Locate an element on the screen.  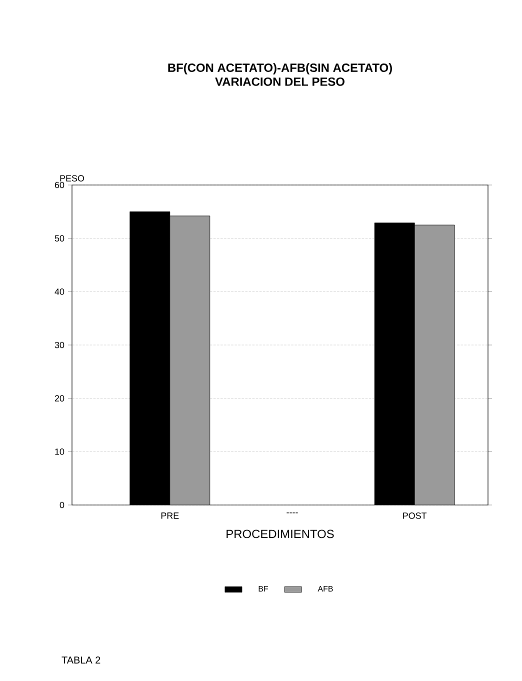
y-tick-label: 10 is located at coordinates (59, 451).